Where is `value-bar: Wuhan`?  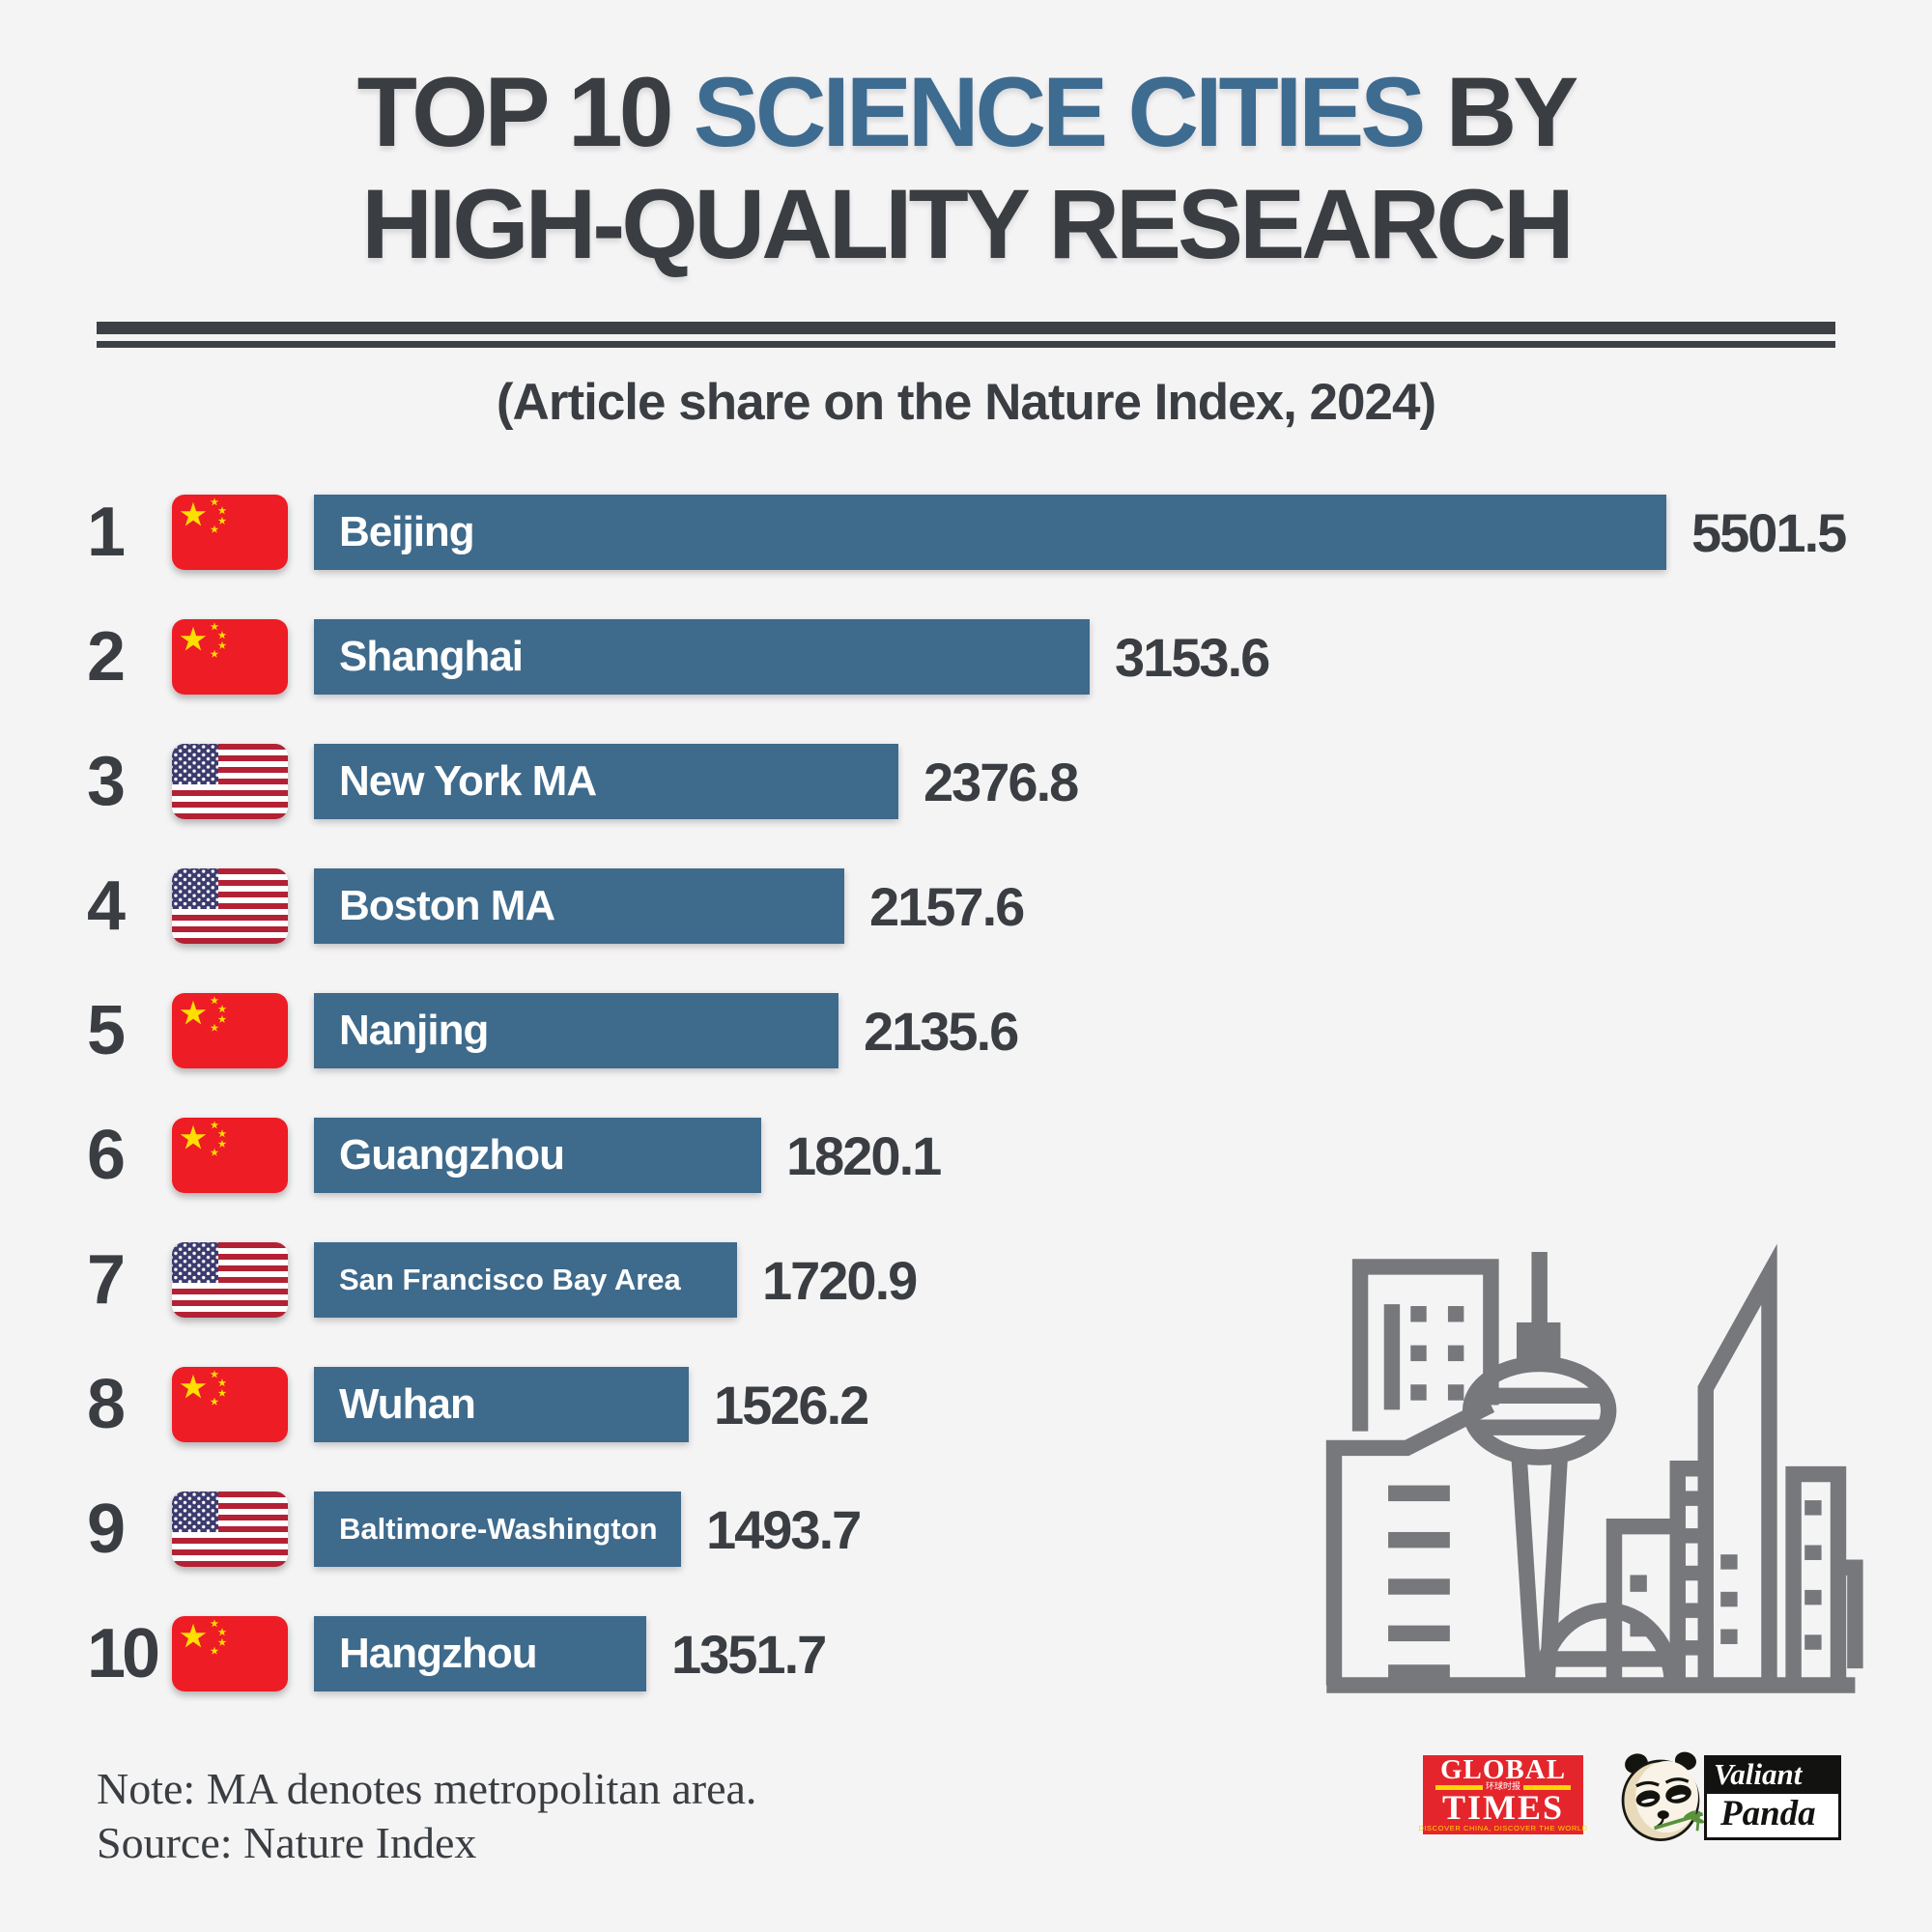 value-bar: Wuhan is located at coordinates (502, 1404).